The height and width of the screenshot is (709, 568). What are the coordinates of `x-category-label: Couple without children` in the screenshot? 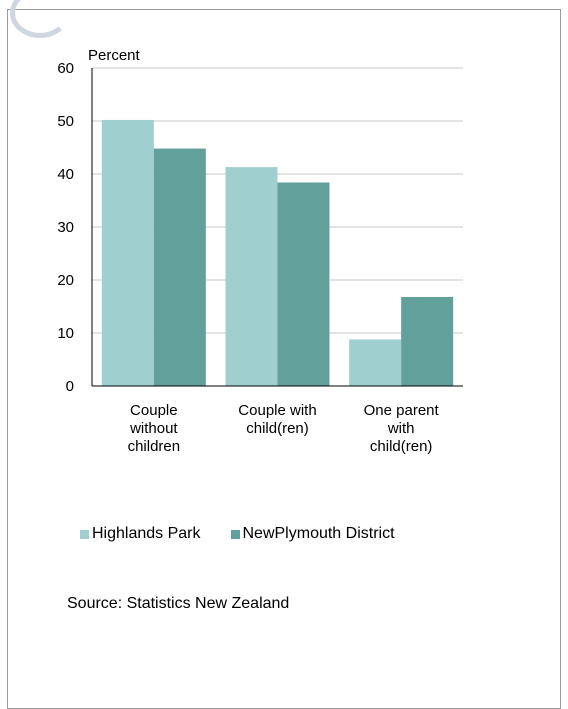 It's located at (154, 428).